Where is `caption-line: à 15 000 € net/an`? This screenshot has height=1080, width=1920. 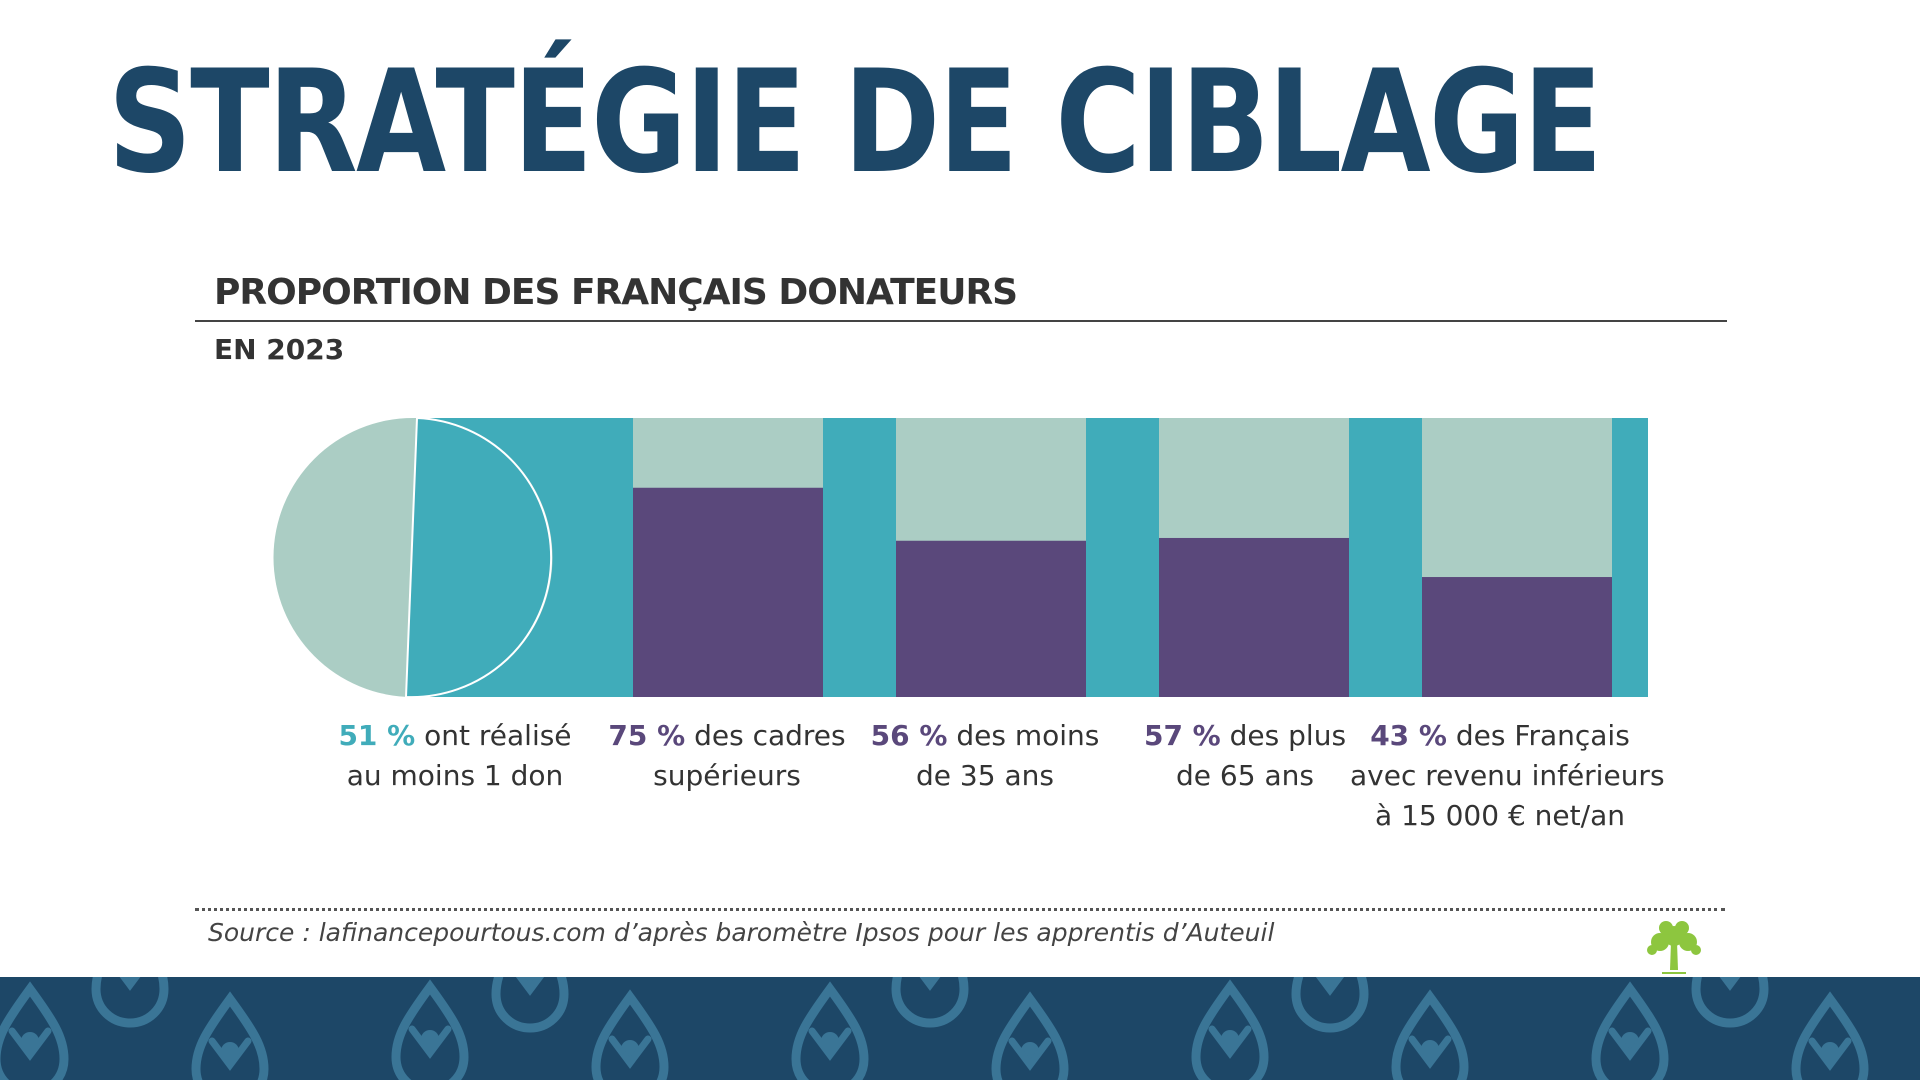
caption-line: à 15 000 € net/an is located at coordinates (1500, 815).